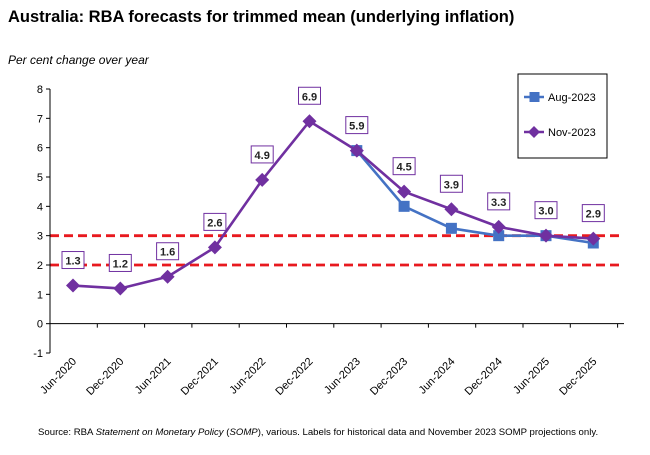 The width and height of the screenshot is (650, 455). I want to click on x-tick-label: Jun-2023, so click(342, 376).